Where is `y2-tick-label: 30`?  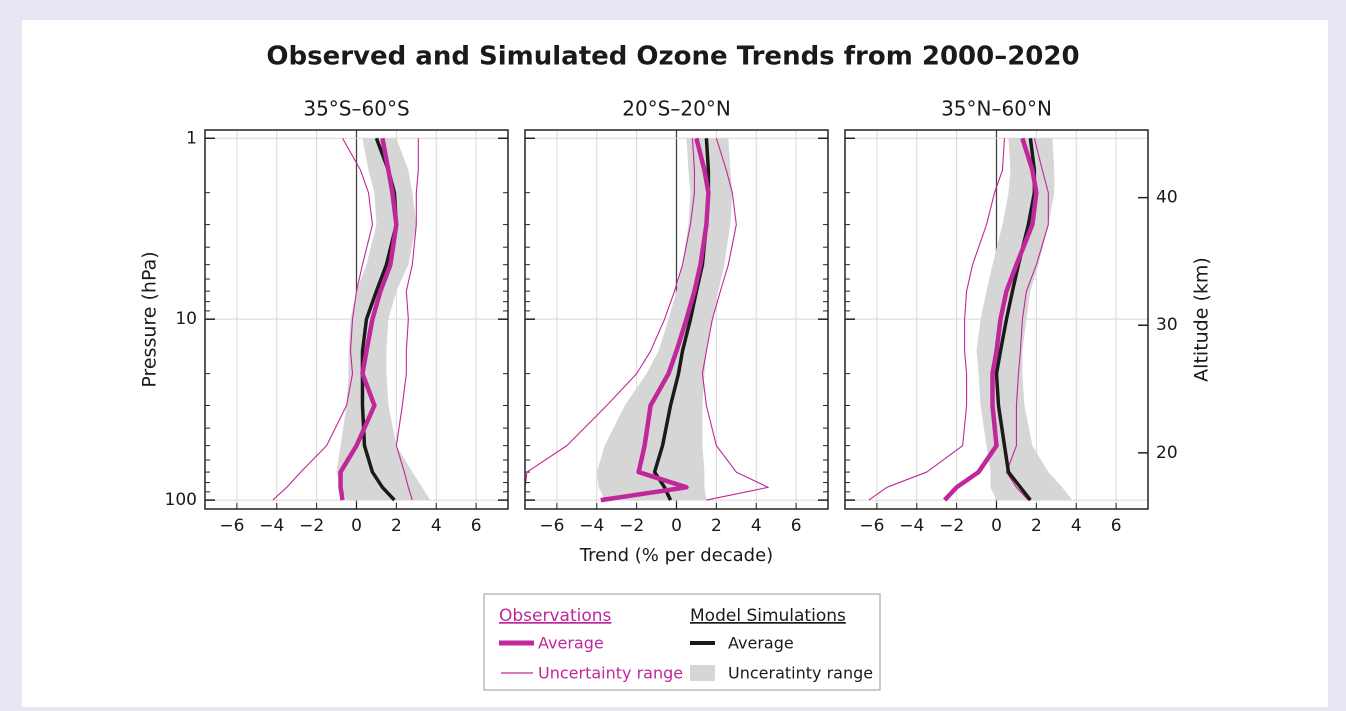
y2-tick-label: 30 is located at coordinates (1167, 325).